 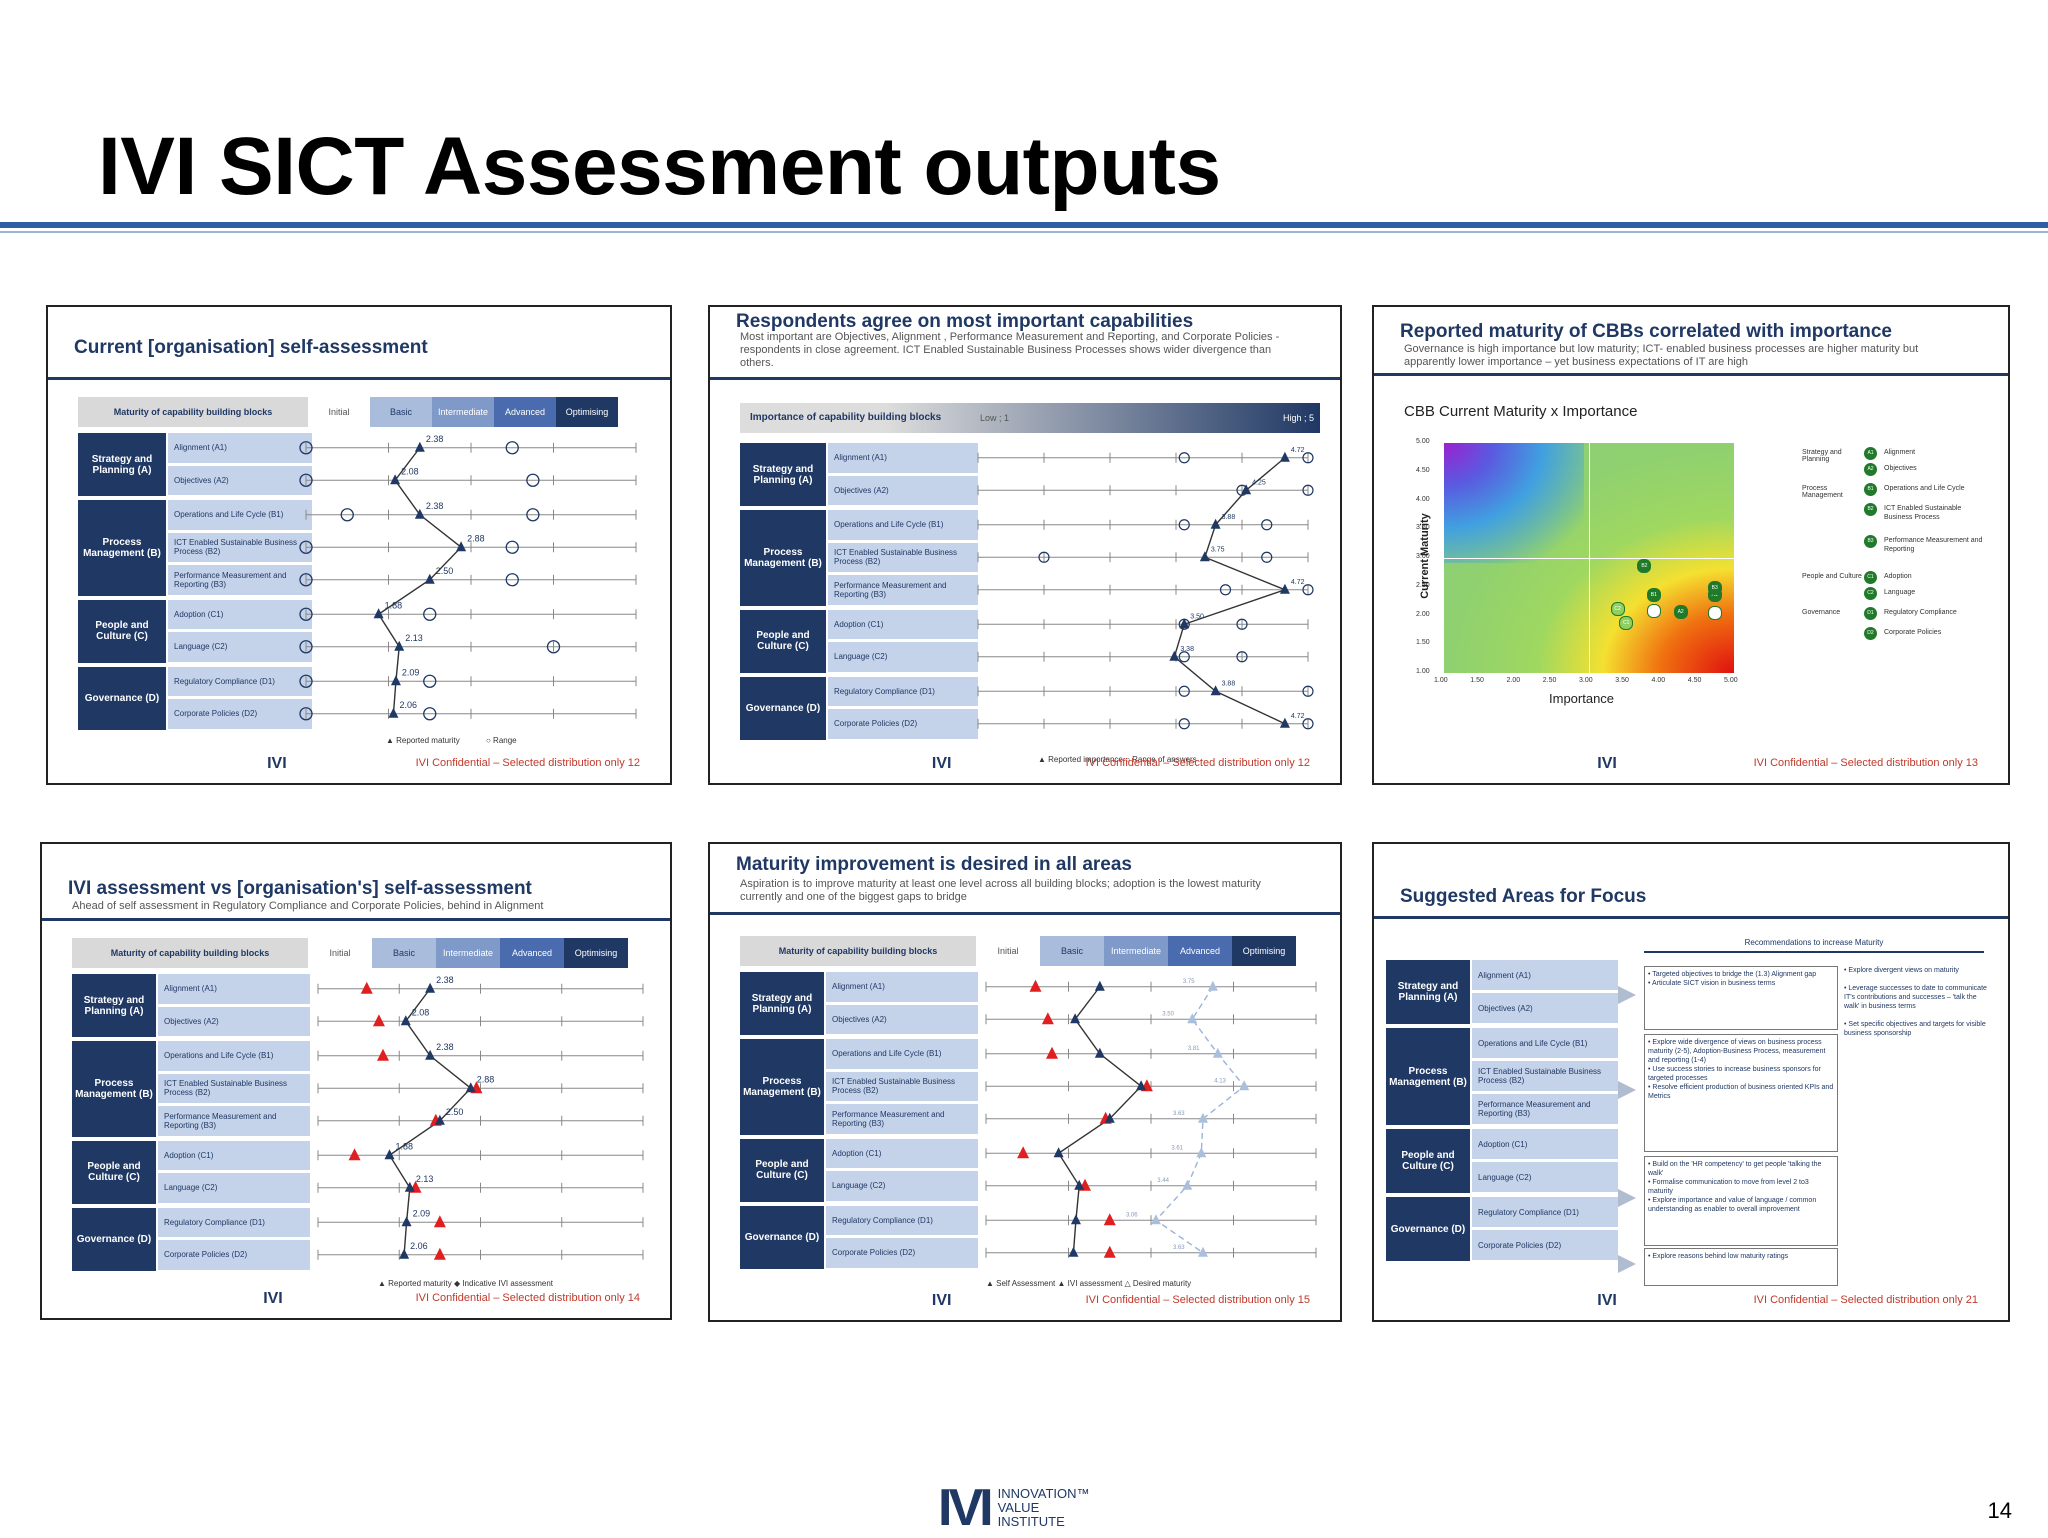 I want to click on value-label: 2.08, so click(x=421, y=1012).